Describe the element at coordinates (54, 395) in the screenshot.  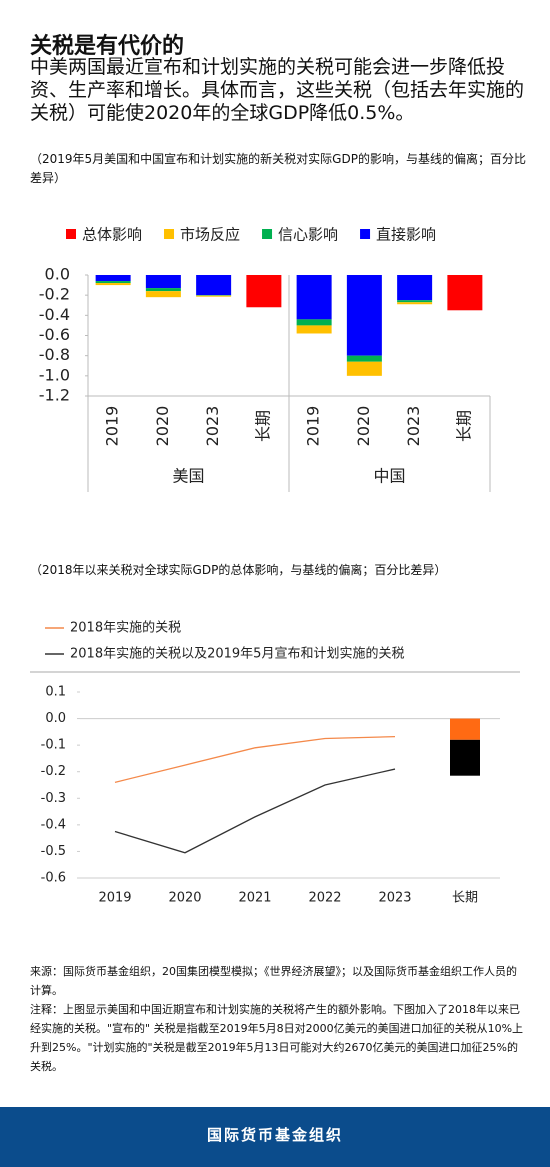
I see `y-tick-label: -1.2` at that location.